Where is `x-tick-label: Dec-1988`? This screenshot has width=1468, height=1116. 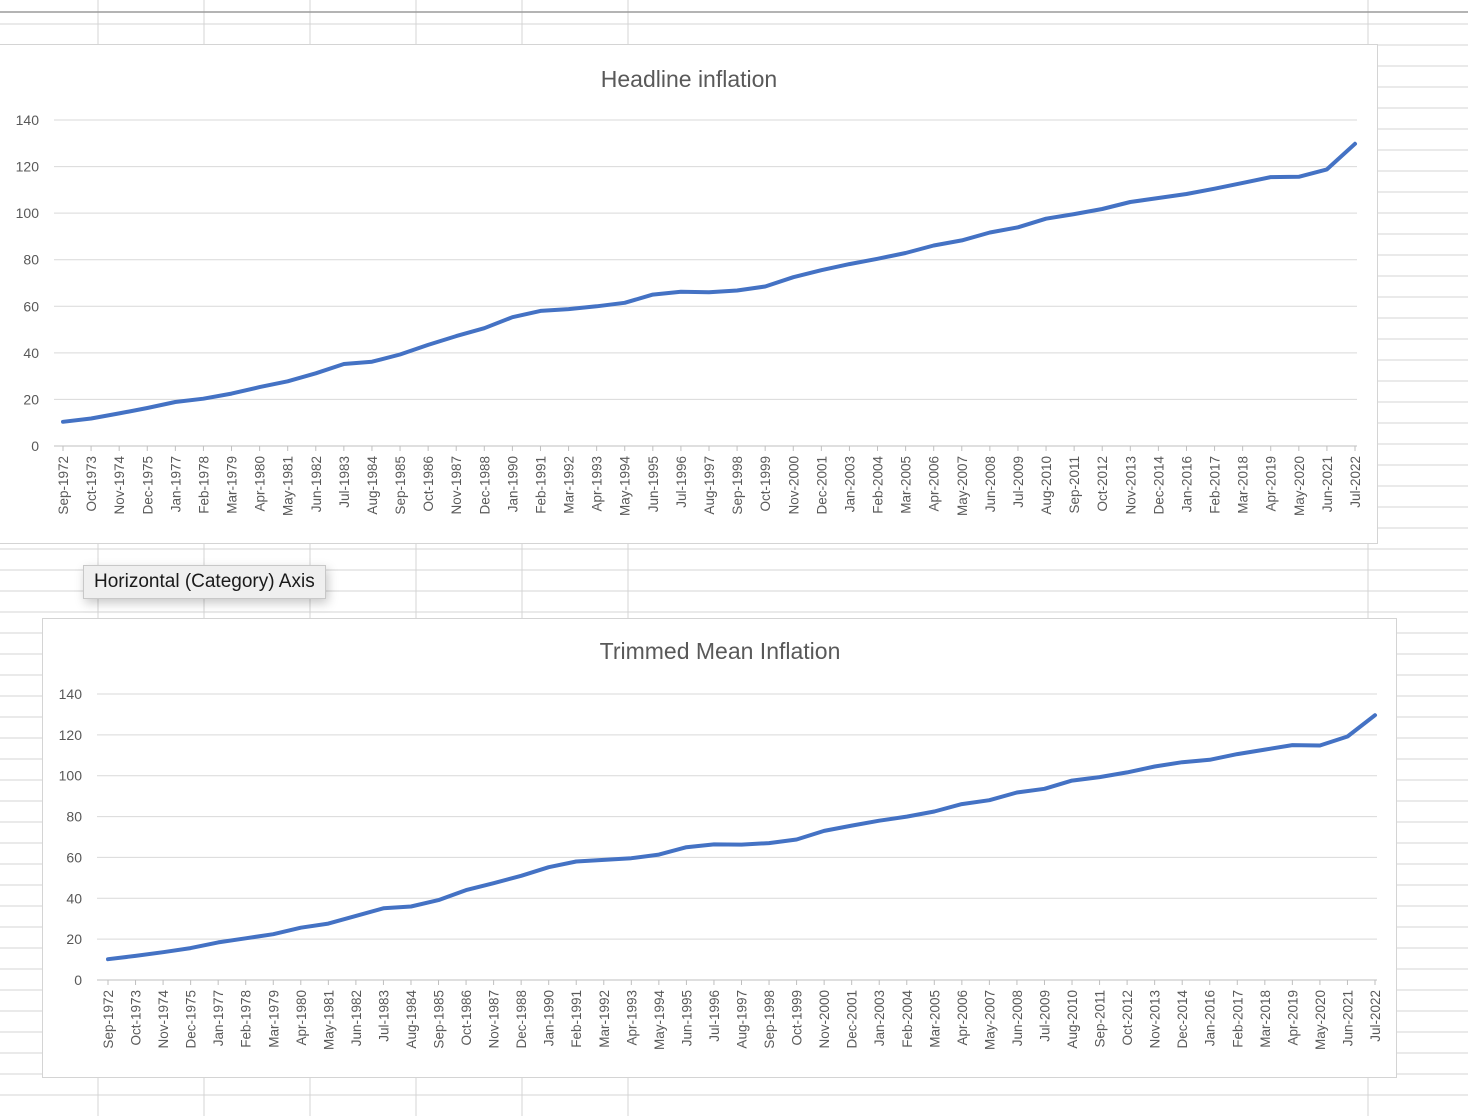
x-tick-label: Dec-1988 is located at coordinates (484, 485).